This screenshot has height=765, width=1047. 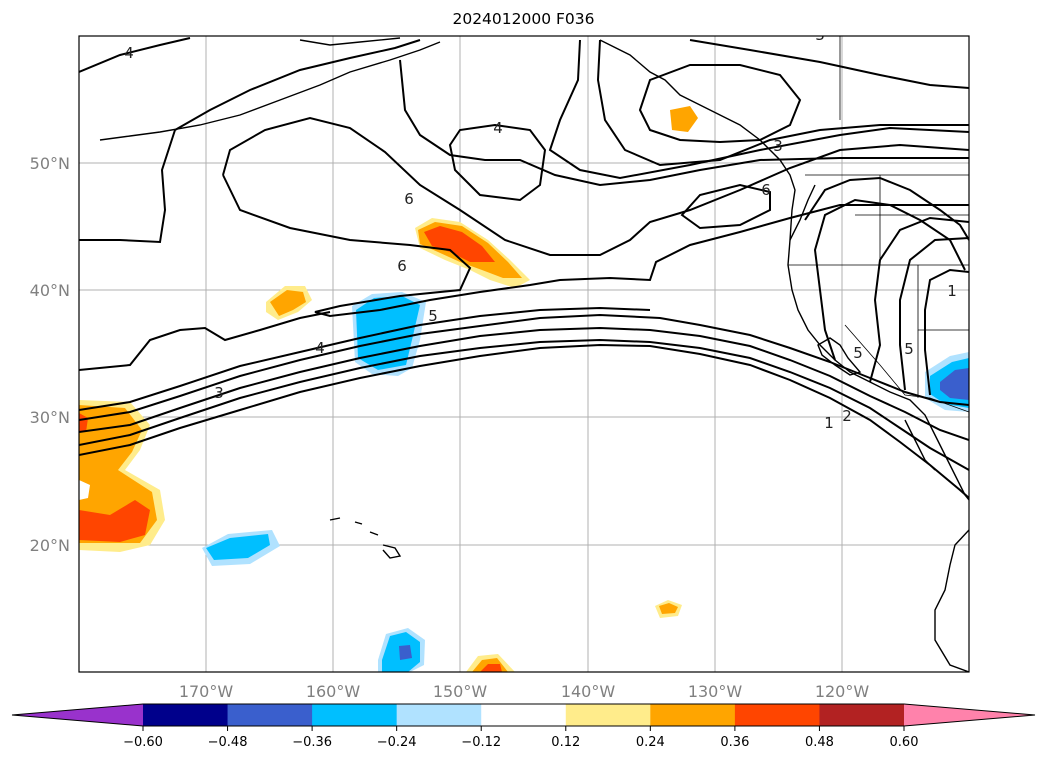 What do you see at coordinates (524, 691) in the screenshot?
I see `longitude-labels: 170°W 160°W 150°W 140°W 130°W 120°W` at bounding box center [524, 691].